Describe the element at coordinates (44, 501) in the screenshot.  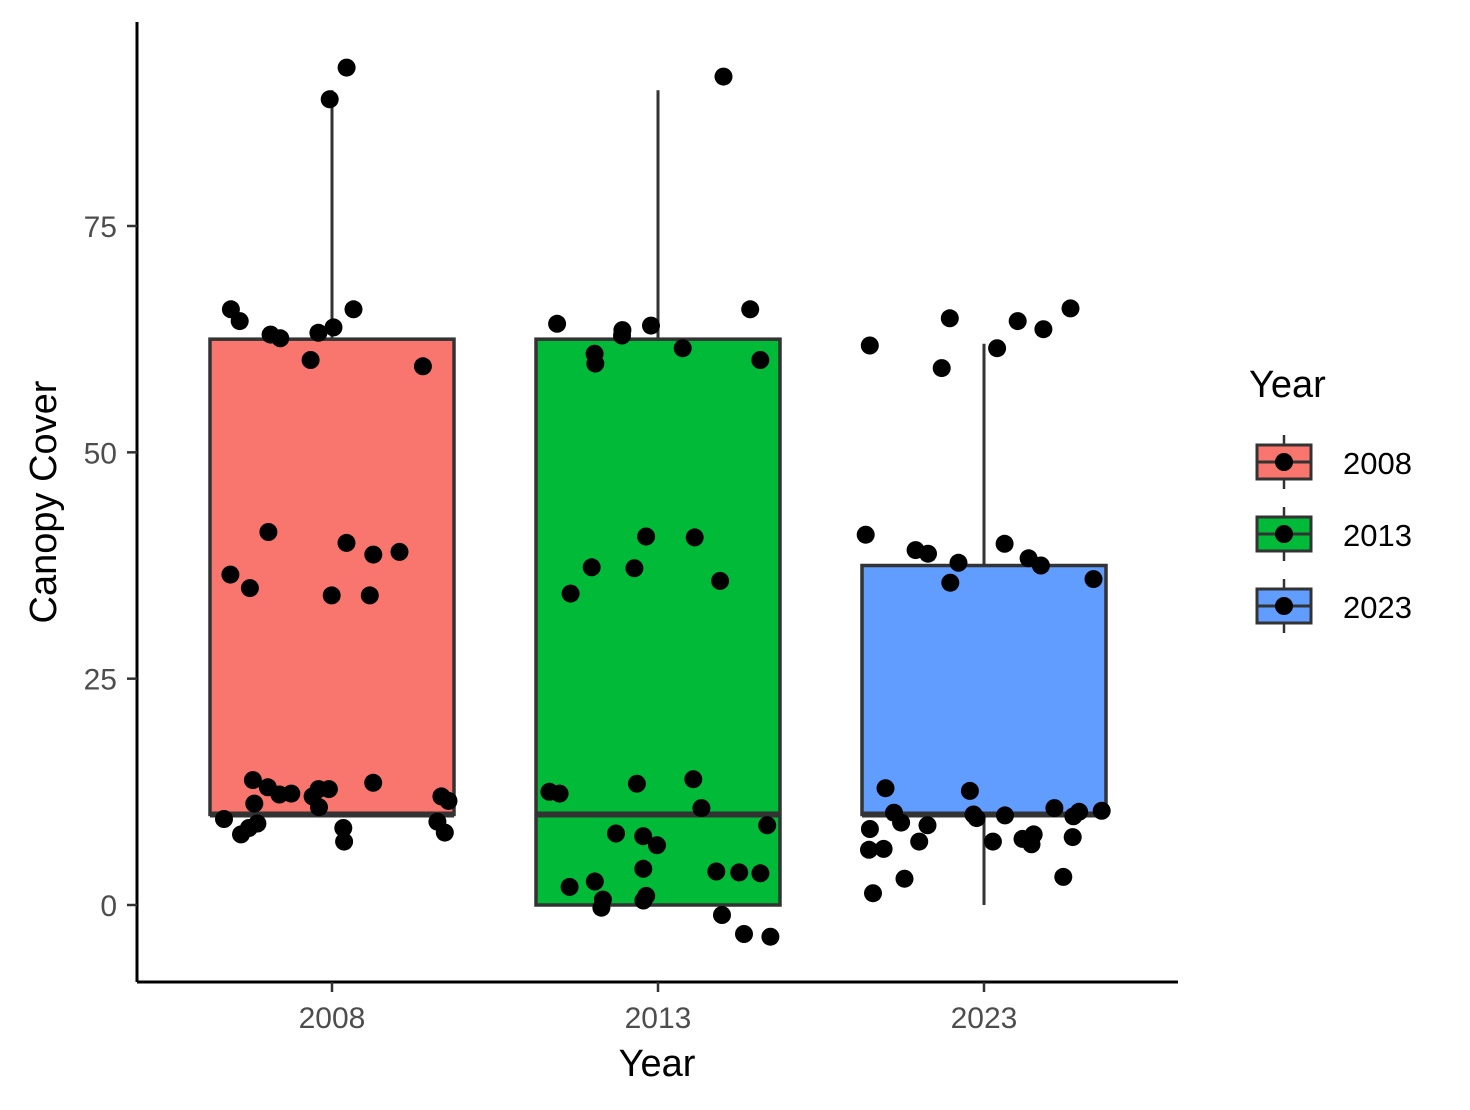
I see `y-axis-title: Canopy Cover` at that location.